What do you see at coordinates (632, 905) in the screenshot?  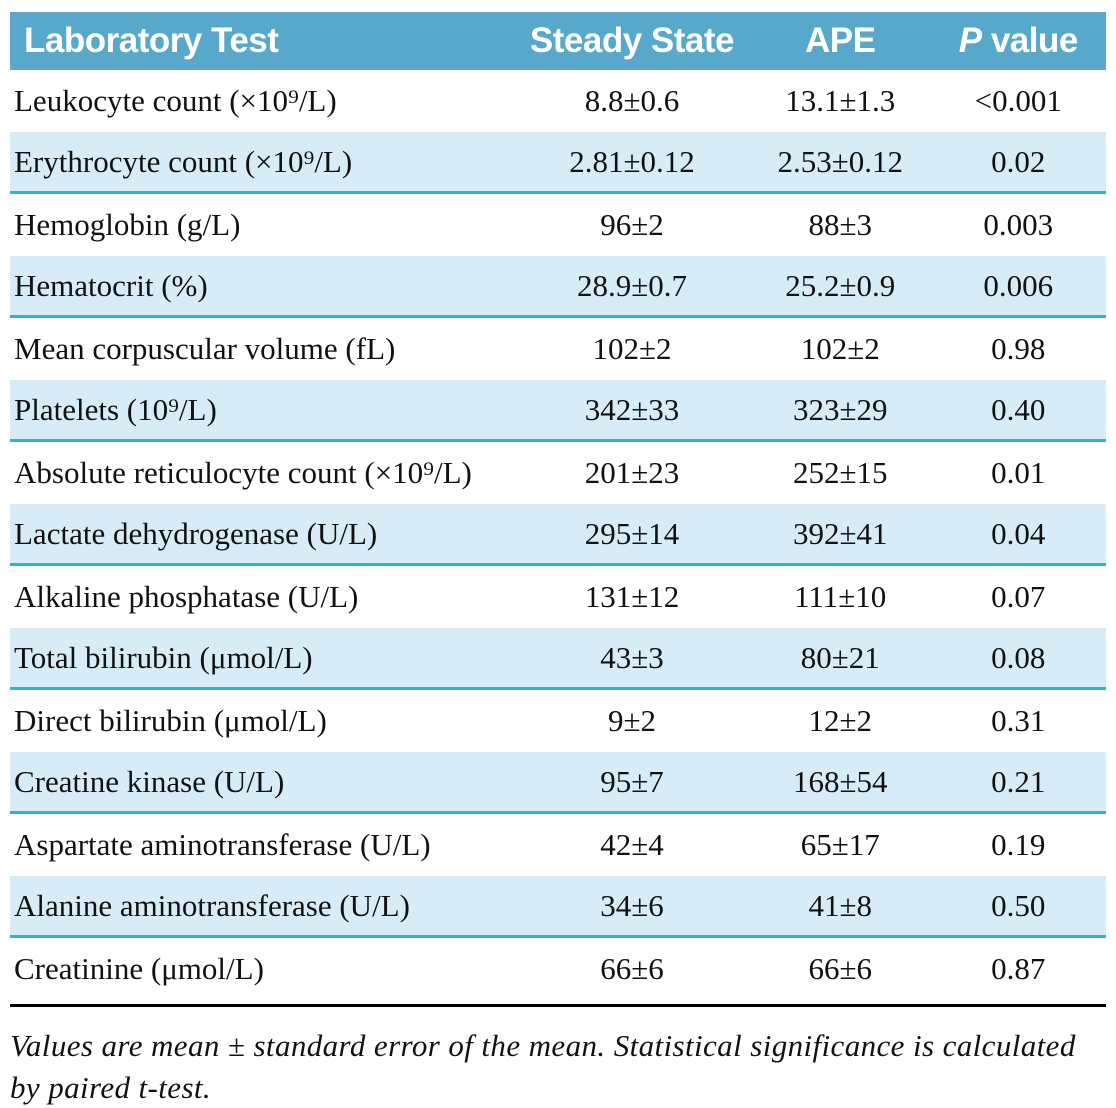 I see `cell-steady-state: 34±6` at bounding box center [632, 905].